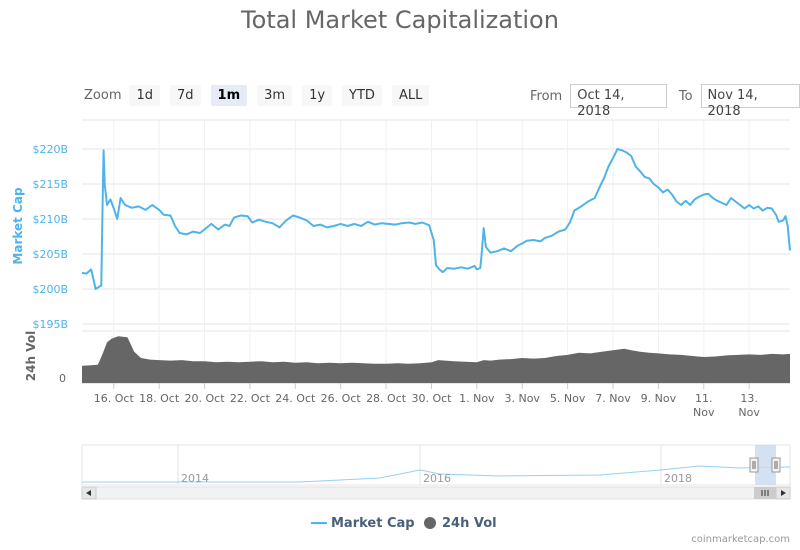 The width and height of the screenshot is (800, 550). I want to click on x-tick-label: 26. Oct, so click(341, 398).